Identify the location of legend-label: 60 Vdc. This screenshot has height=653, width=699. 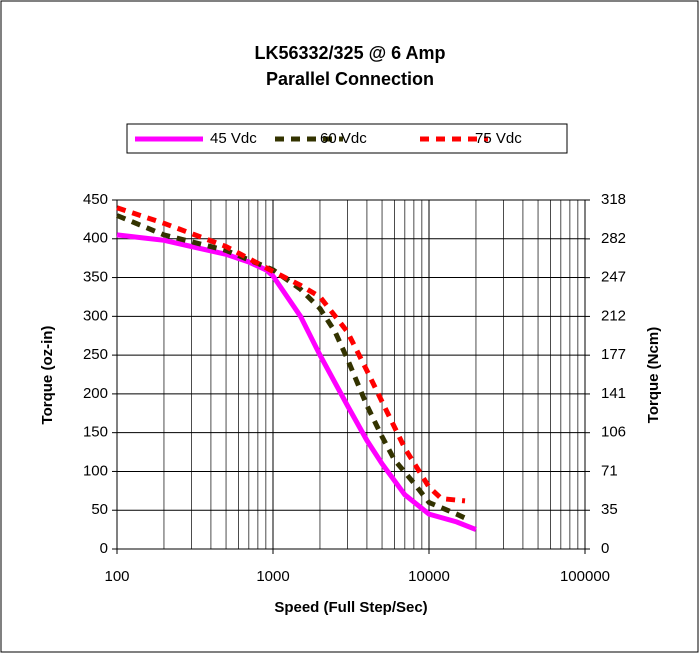
(343, 138).